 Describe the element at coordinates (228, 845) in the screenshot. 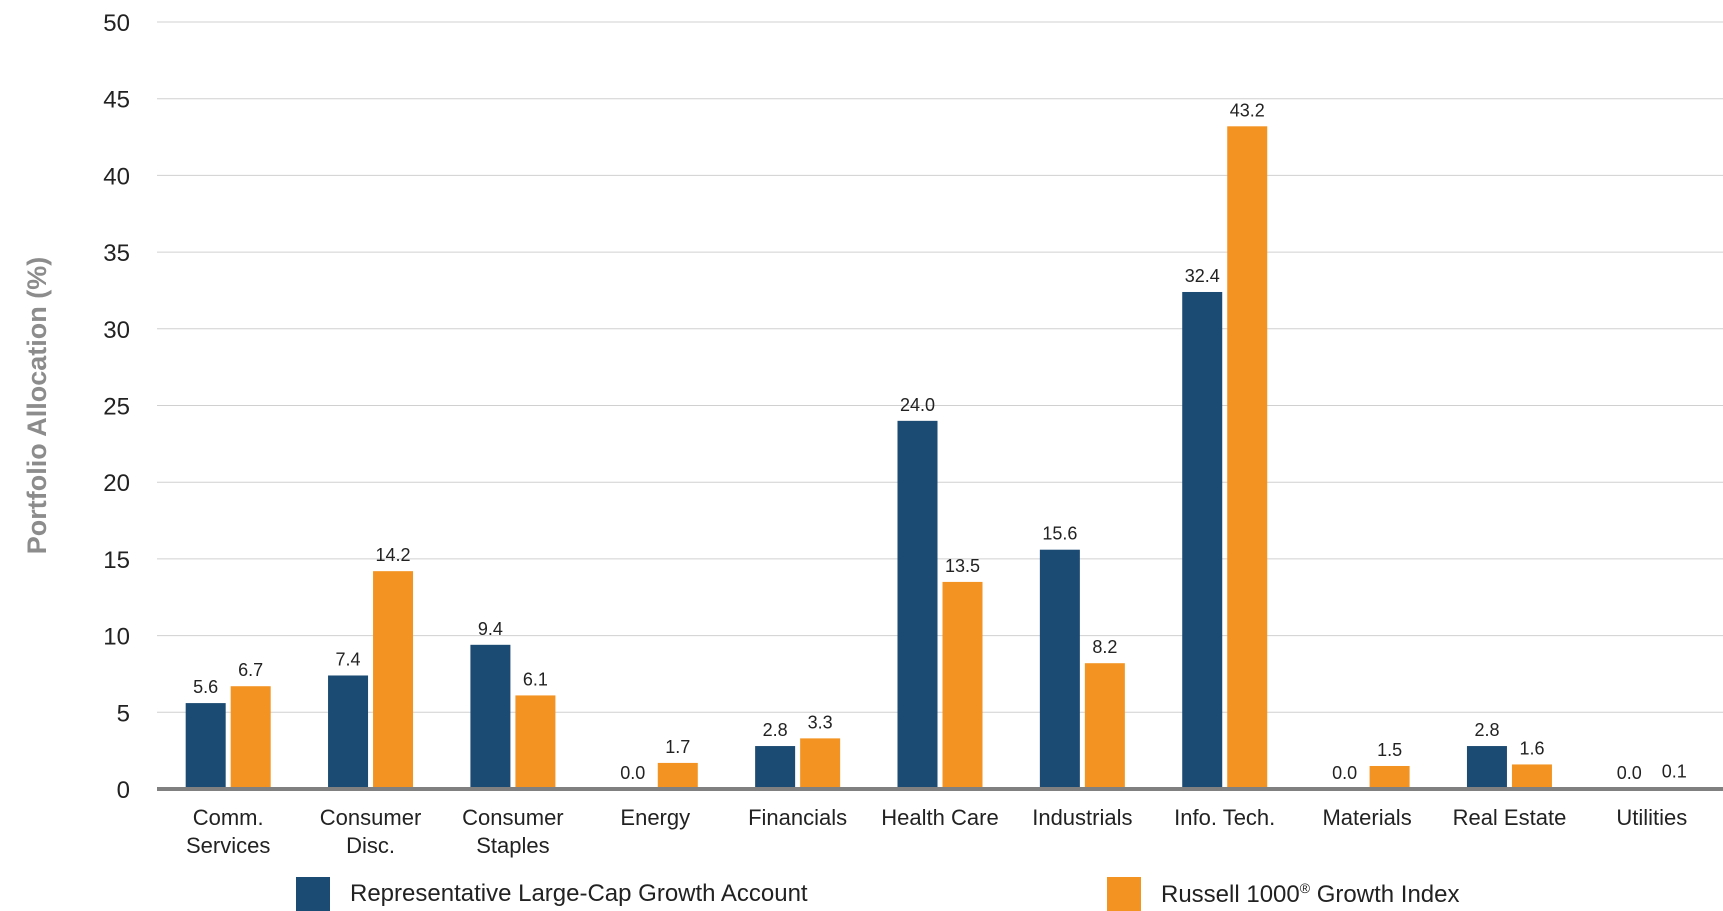

I see `x-tick-label: Services` at that location.